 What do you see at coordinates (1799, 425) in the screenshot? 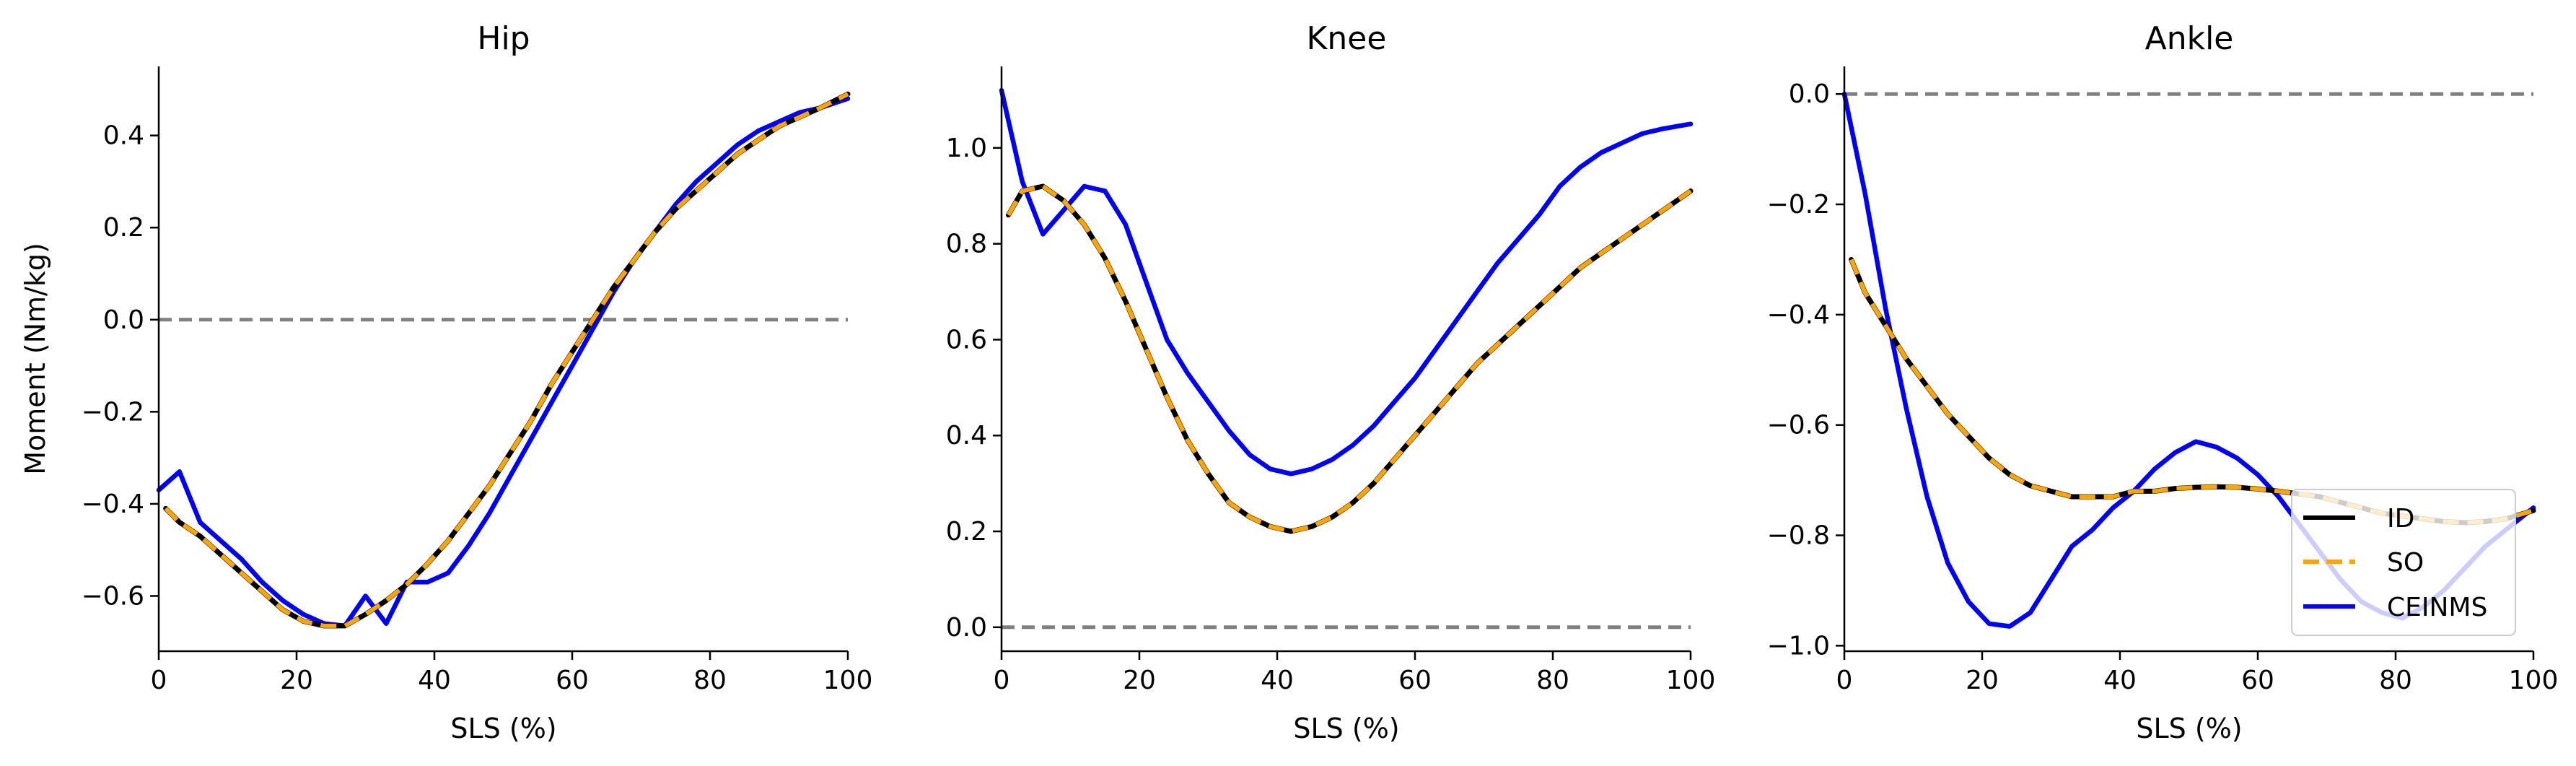
I see `y-tick-label-ankle: −0.6` at bounding box center [1799, 425].